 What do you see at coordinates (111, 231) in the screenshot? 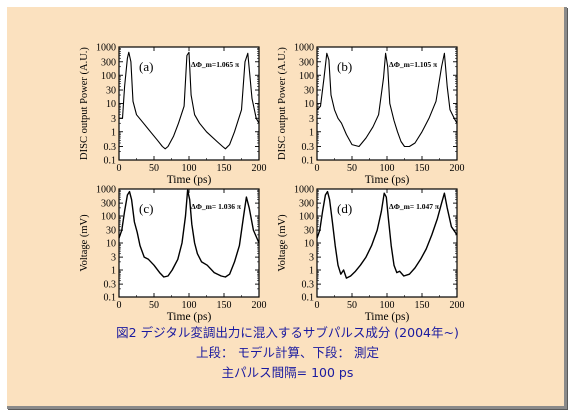
I see `panel-c-ytick-label: 30` at bounding box center [111, 231].